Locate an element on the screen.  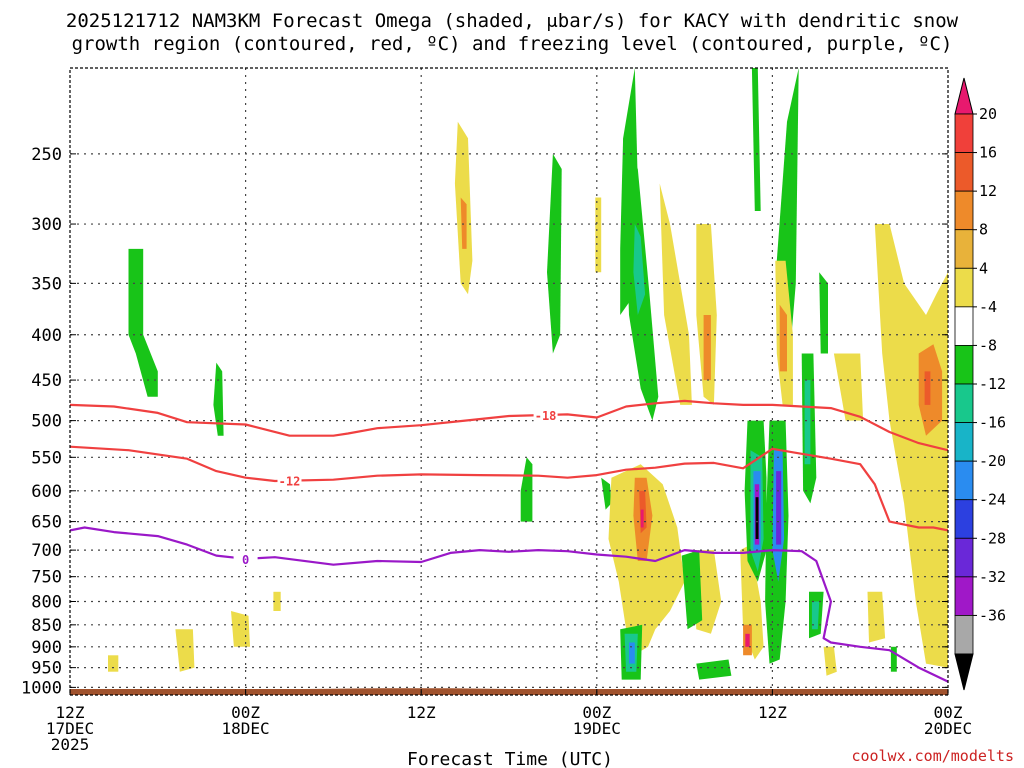
ytick-label-900: 900 is located at coordinates (46, 648).